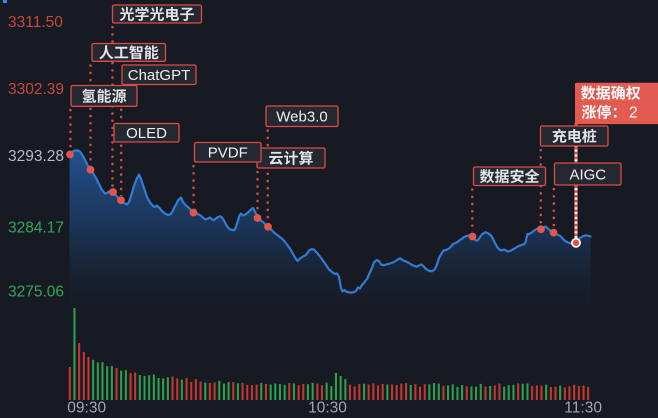  I want to click on svg-text: OLED, so click(146, 133).